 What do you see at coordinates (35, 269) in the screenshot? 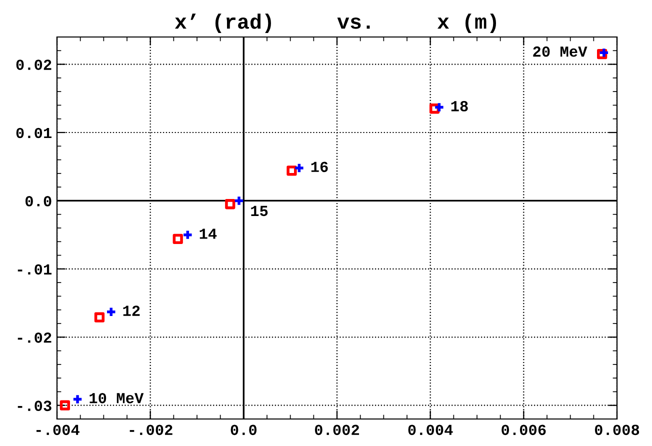
I see `y-tick-label: -.01` at bounding box center [35, 269].